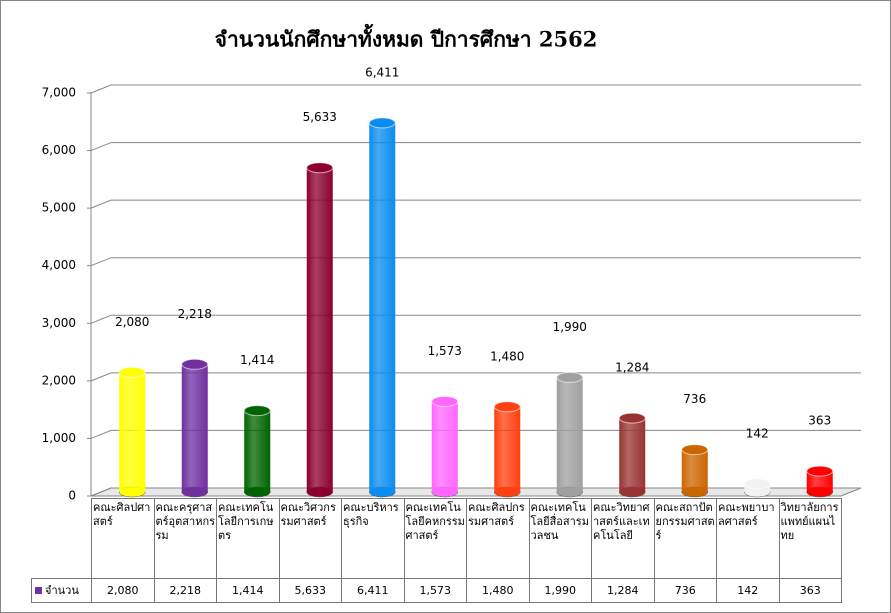 Image resolution: width=891 pixels, height=613 pixels. What do you see at coordinates (632, 368) in the screenshot?
I see `data-label: 1,284` at bounding box center [632, 368].